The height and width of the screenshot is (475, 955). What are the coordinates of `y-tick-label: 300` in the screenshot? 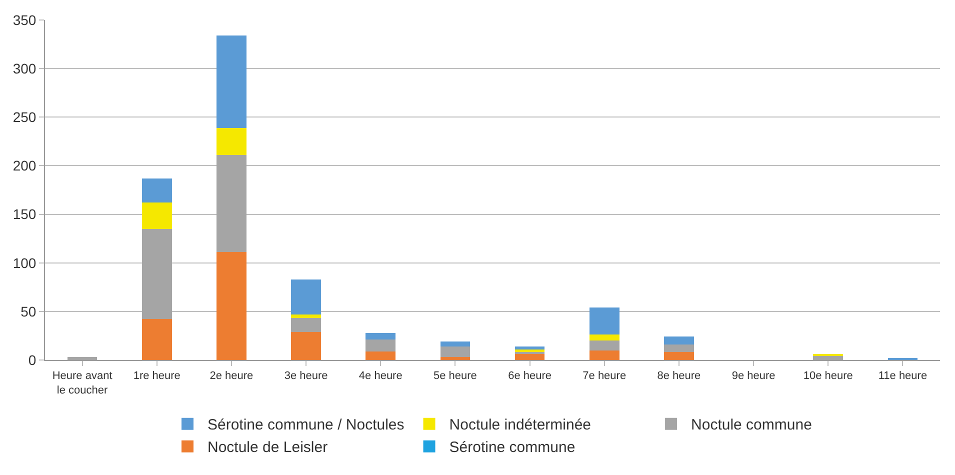 It's located at (24, 68).